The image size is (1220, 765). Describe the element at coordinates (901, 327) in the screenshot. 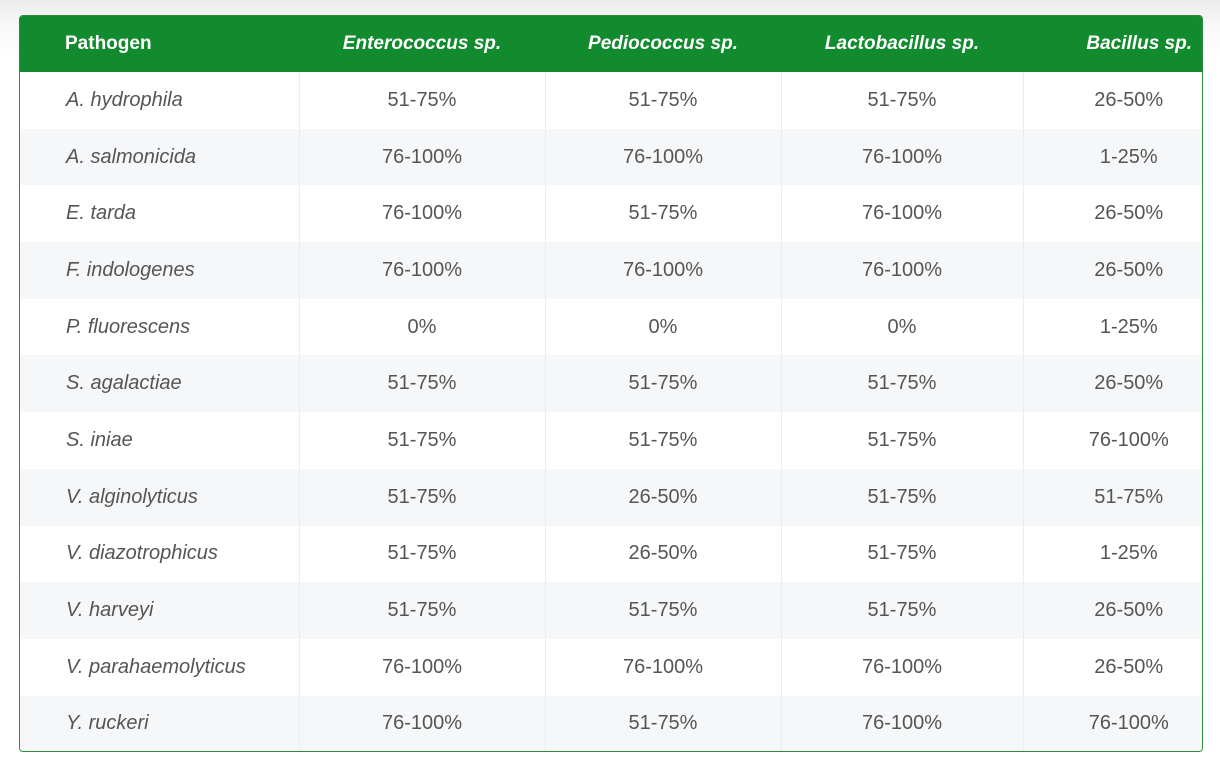

I see `lactobacillus-cell: 0%` at that location.